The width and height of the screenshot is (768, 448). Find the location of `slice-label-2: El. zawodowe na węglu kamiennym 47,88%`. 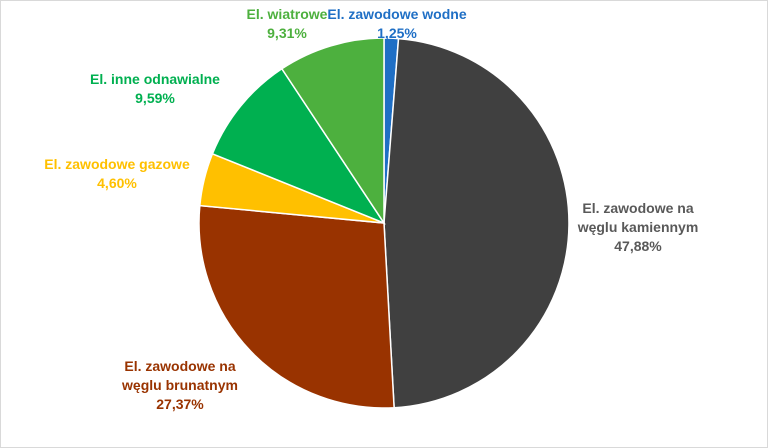

slice-label-2: El. zawodowe na węglu kamiennym 47,88% is located at coordinates (638, 227).